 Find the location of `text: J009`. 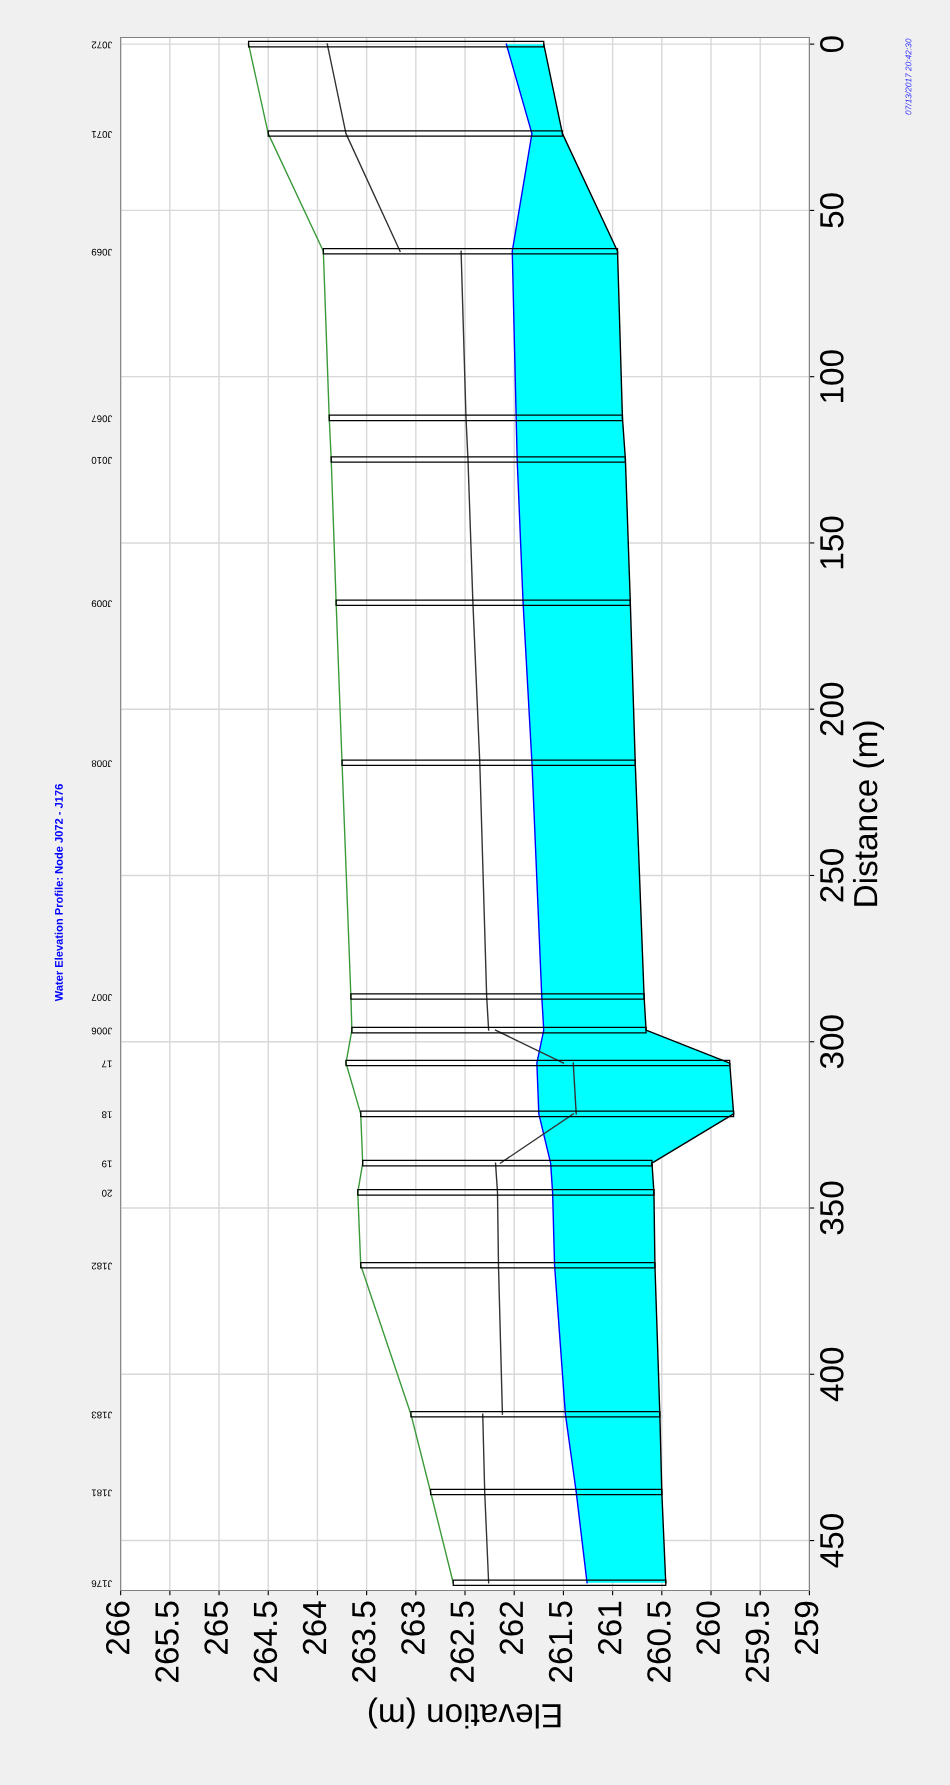

text: J009 is located at coordinates (102, 604).